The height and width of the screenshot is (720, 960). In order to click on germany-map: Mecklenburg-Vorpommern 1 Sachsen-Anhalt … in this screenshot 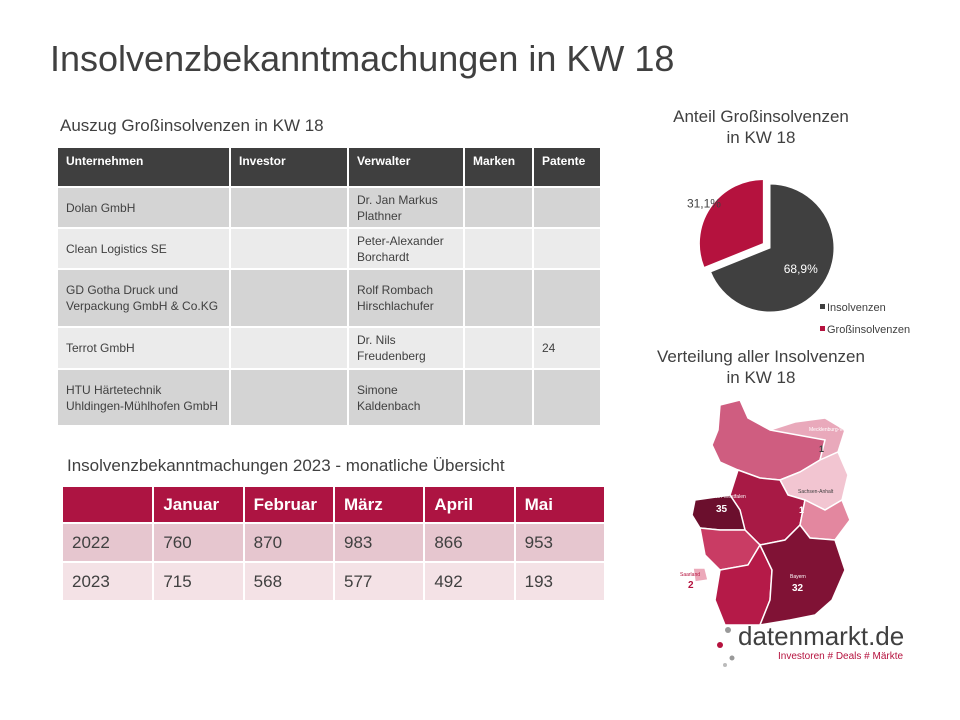, I will do `click(774, 512)`.